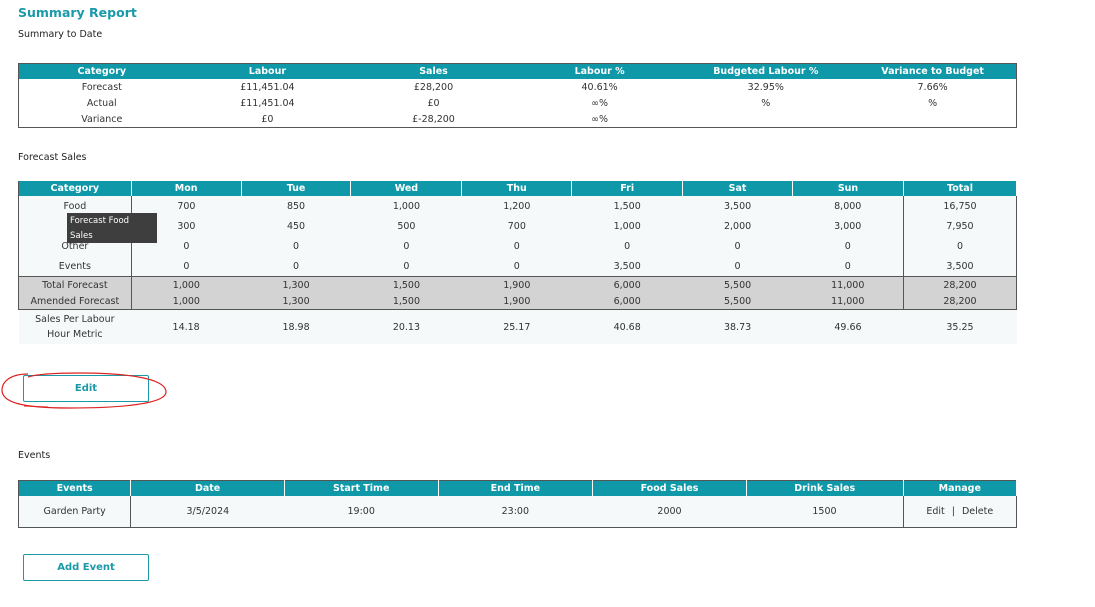 The height and width of the screenshot is (607, 1095). What do you see at coordinates (60, 34) in the screenshot?
I see `summary-heading: Summary to Date` at bounding box center [60, 34].